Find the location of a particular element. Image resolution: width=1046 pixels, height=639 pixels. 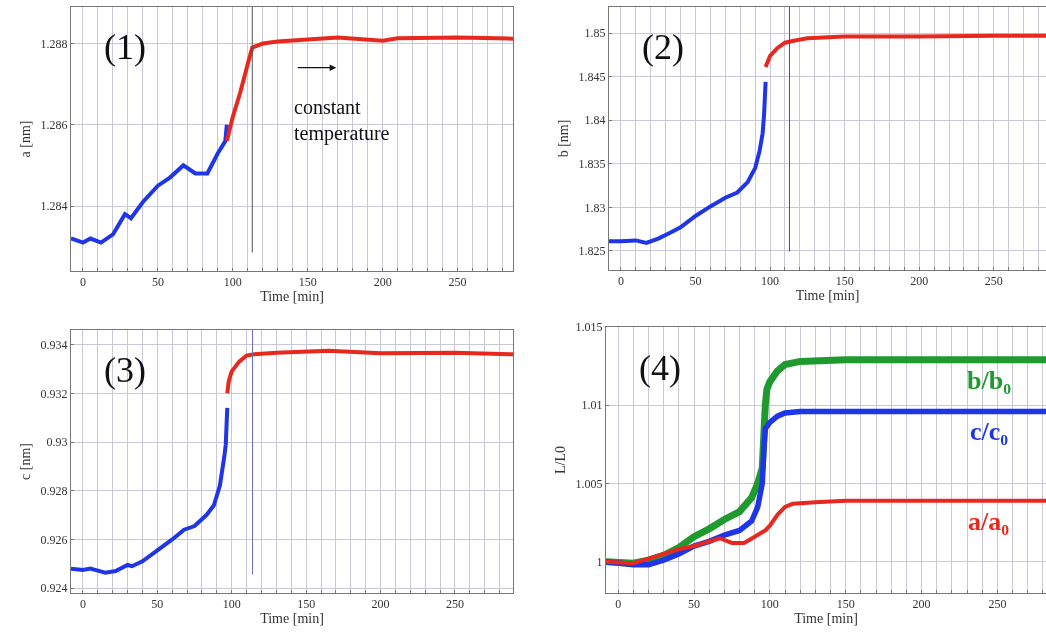

y-axis-title: b [nm] is located at coordinates (564, 138).